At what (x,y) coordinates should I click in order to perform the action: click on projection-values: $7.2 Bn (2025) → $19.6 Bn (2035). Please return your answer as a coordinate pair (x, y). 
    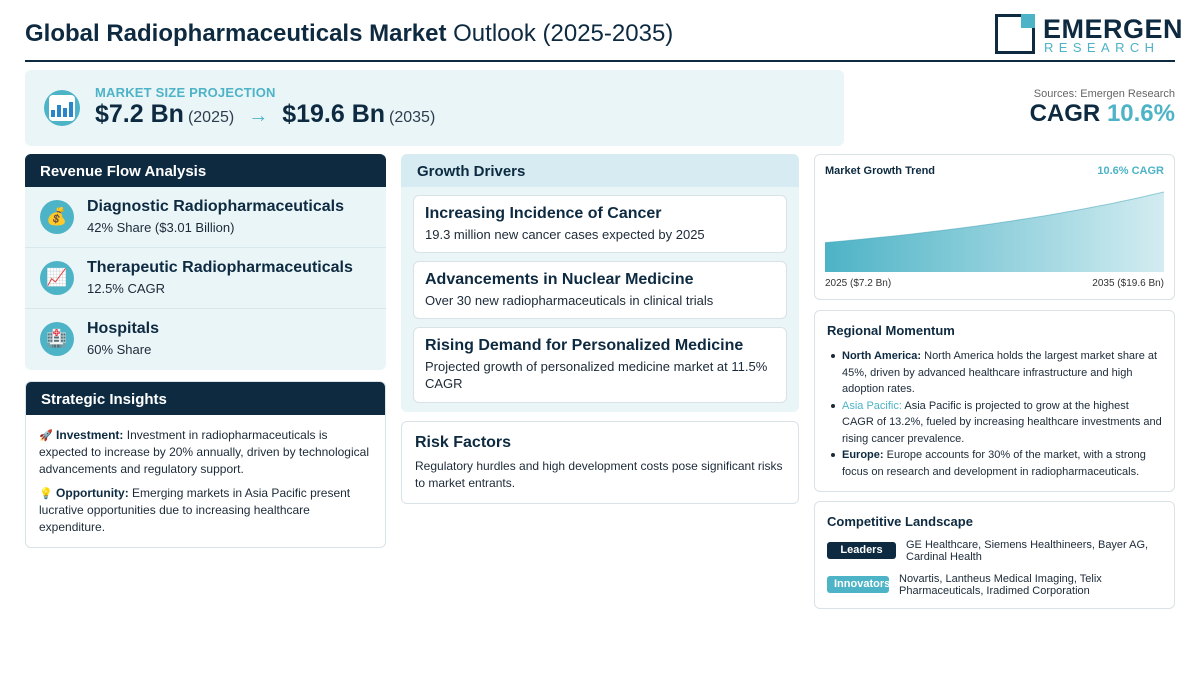
    Looking at the image, I should click on (265, 114).